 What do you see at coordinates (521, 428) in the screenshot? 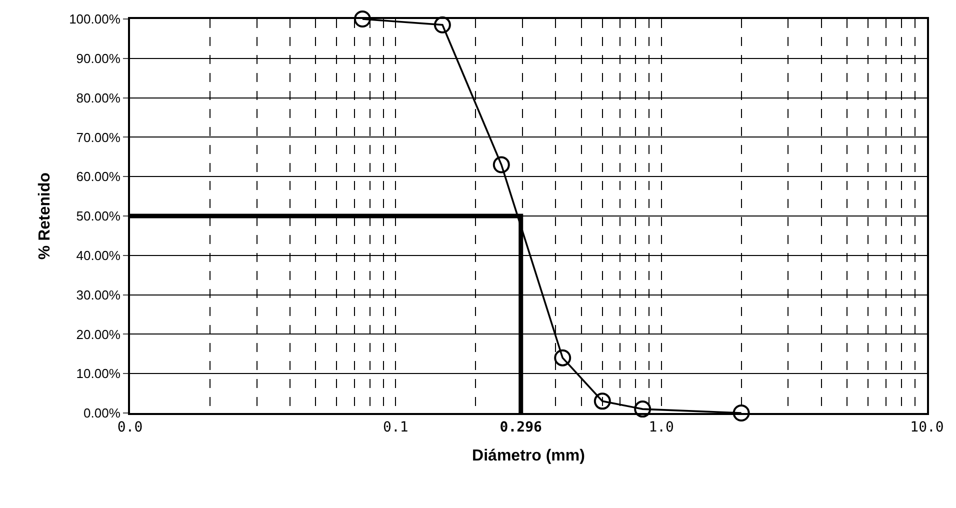
I see `x-tick-label: 0.296` at bounding box center [521, 428].